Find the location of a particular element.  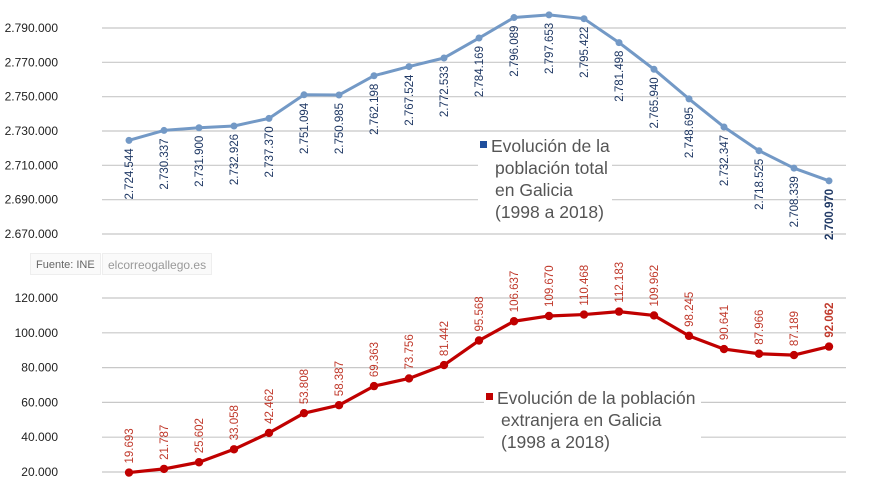

data-label: 81.442 is located at coordinates (445, 338).